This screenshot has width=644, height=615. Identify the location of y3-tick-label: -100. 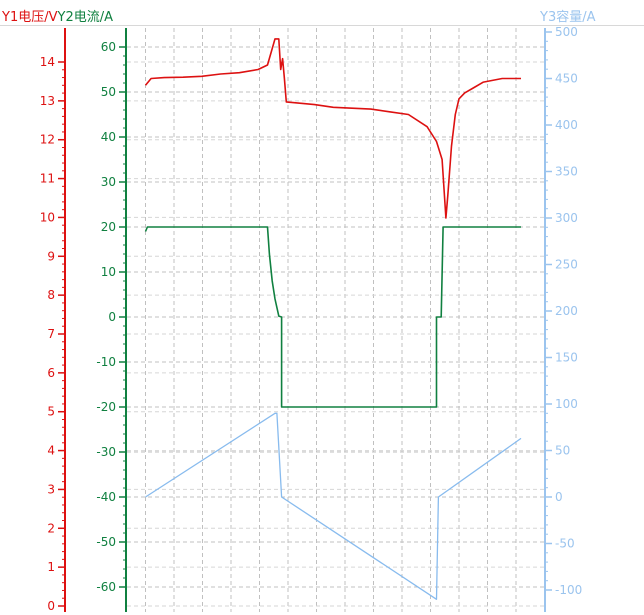
(568, 590).